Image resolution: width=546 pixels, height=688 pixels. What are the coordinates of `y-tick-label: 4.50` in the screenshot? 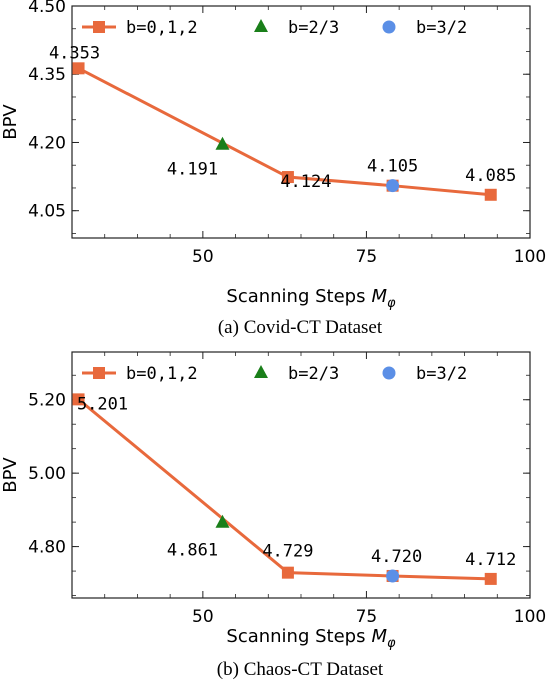 It's located at (47, 8).